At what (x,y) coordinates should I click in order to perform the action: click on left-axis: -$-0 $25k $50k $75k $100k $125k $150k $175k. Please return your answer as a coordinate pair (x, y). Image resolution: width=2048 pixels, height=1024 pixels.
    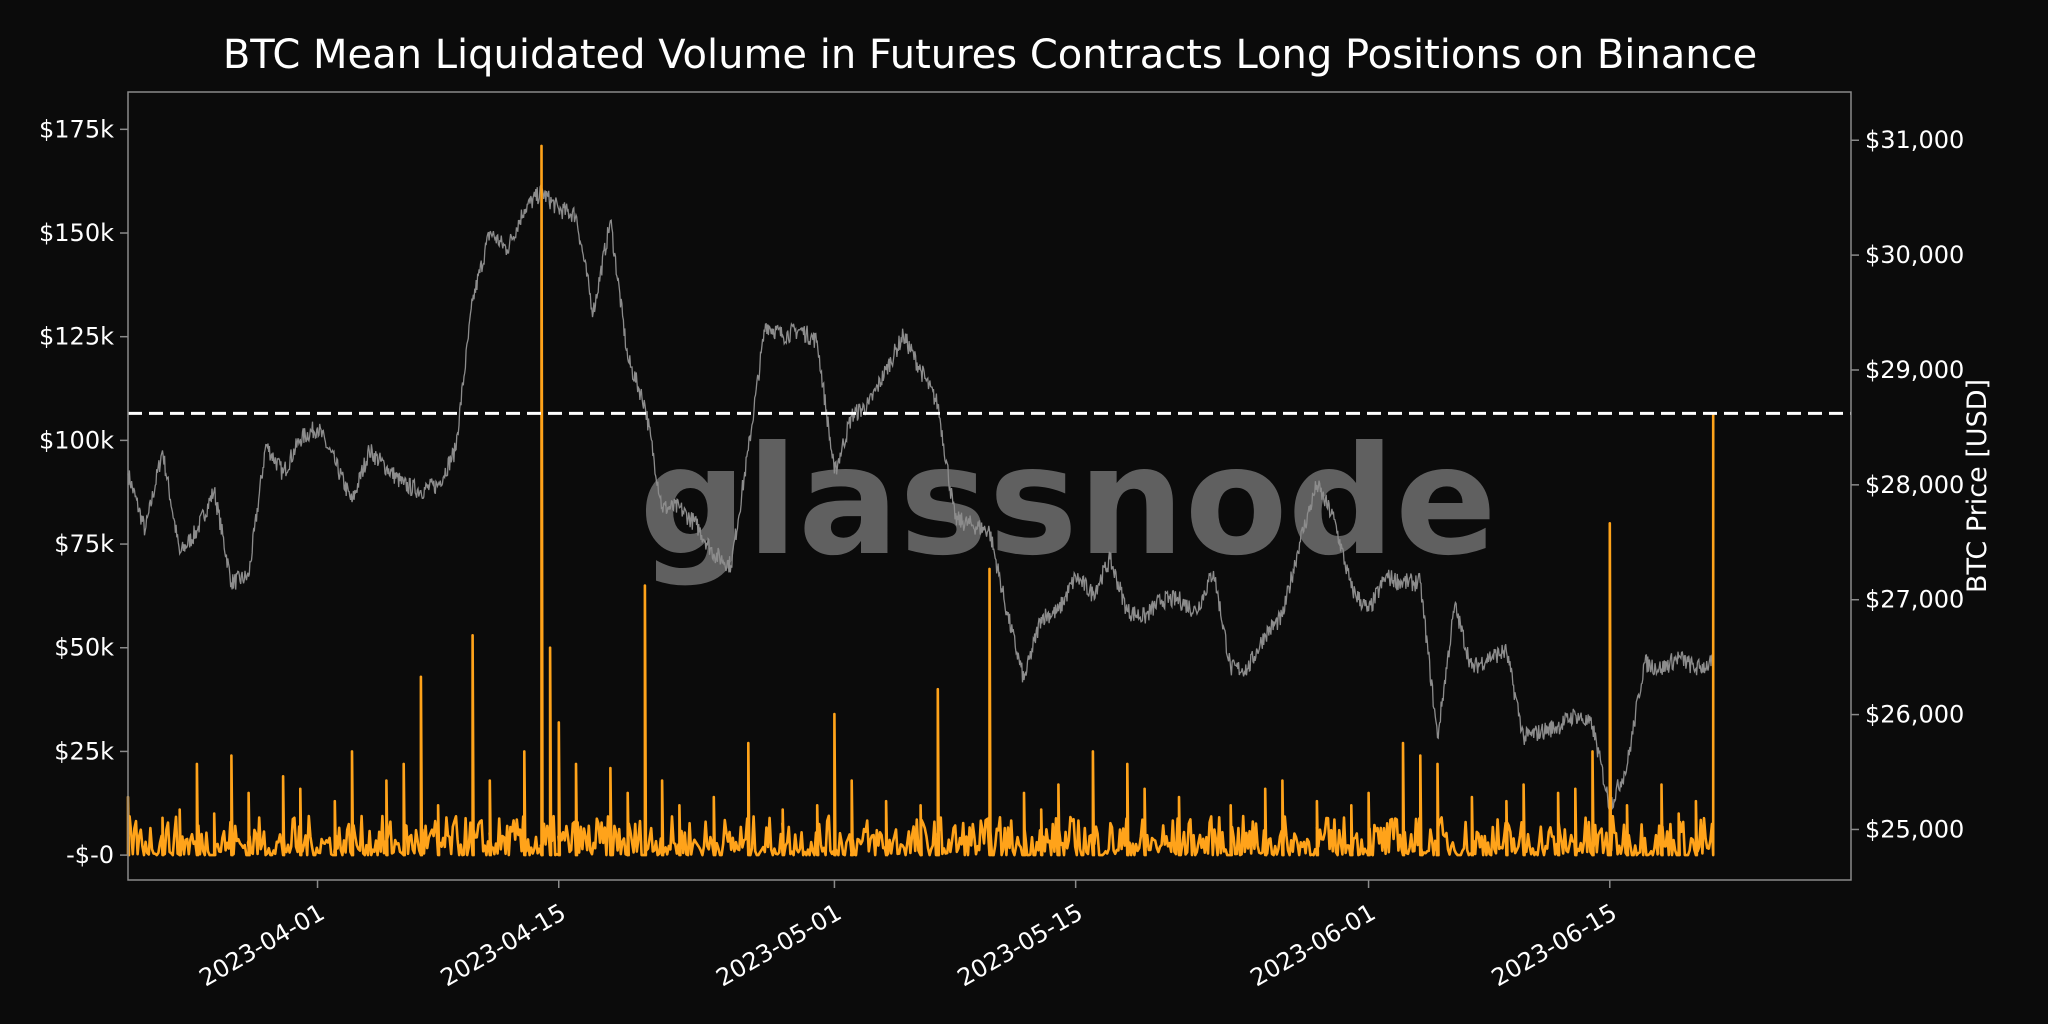
    Looking at the image, I should click on (83, 492).